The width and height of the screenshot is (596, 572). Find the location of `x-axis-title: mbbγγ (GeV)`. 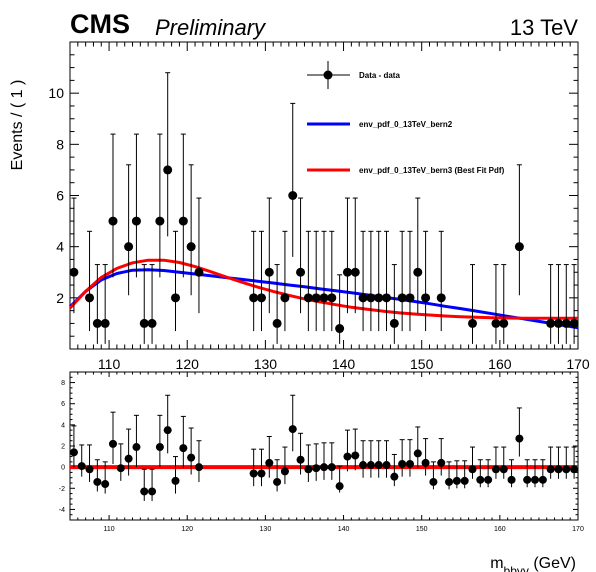

x-axis-title: mbbγγ (GeV) is located at coordinates (533, 563).